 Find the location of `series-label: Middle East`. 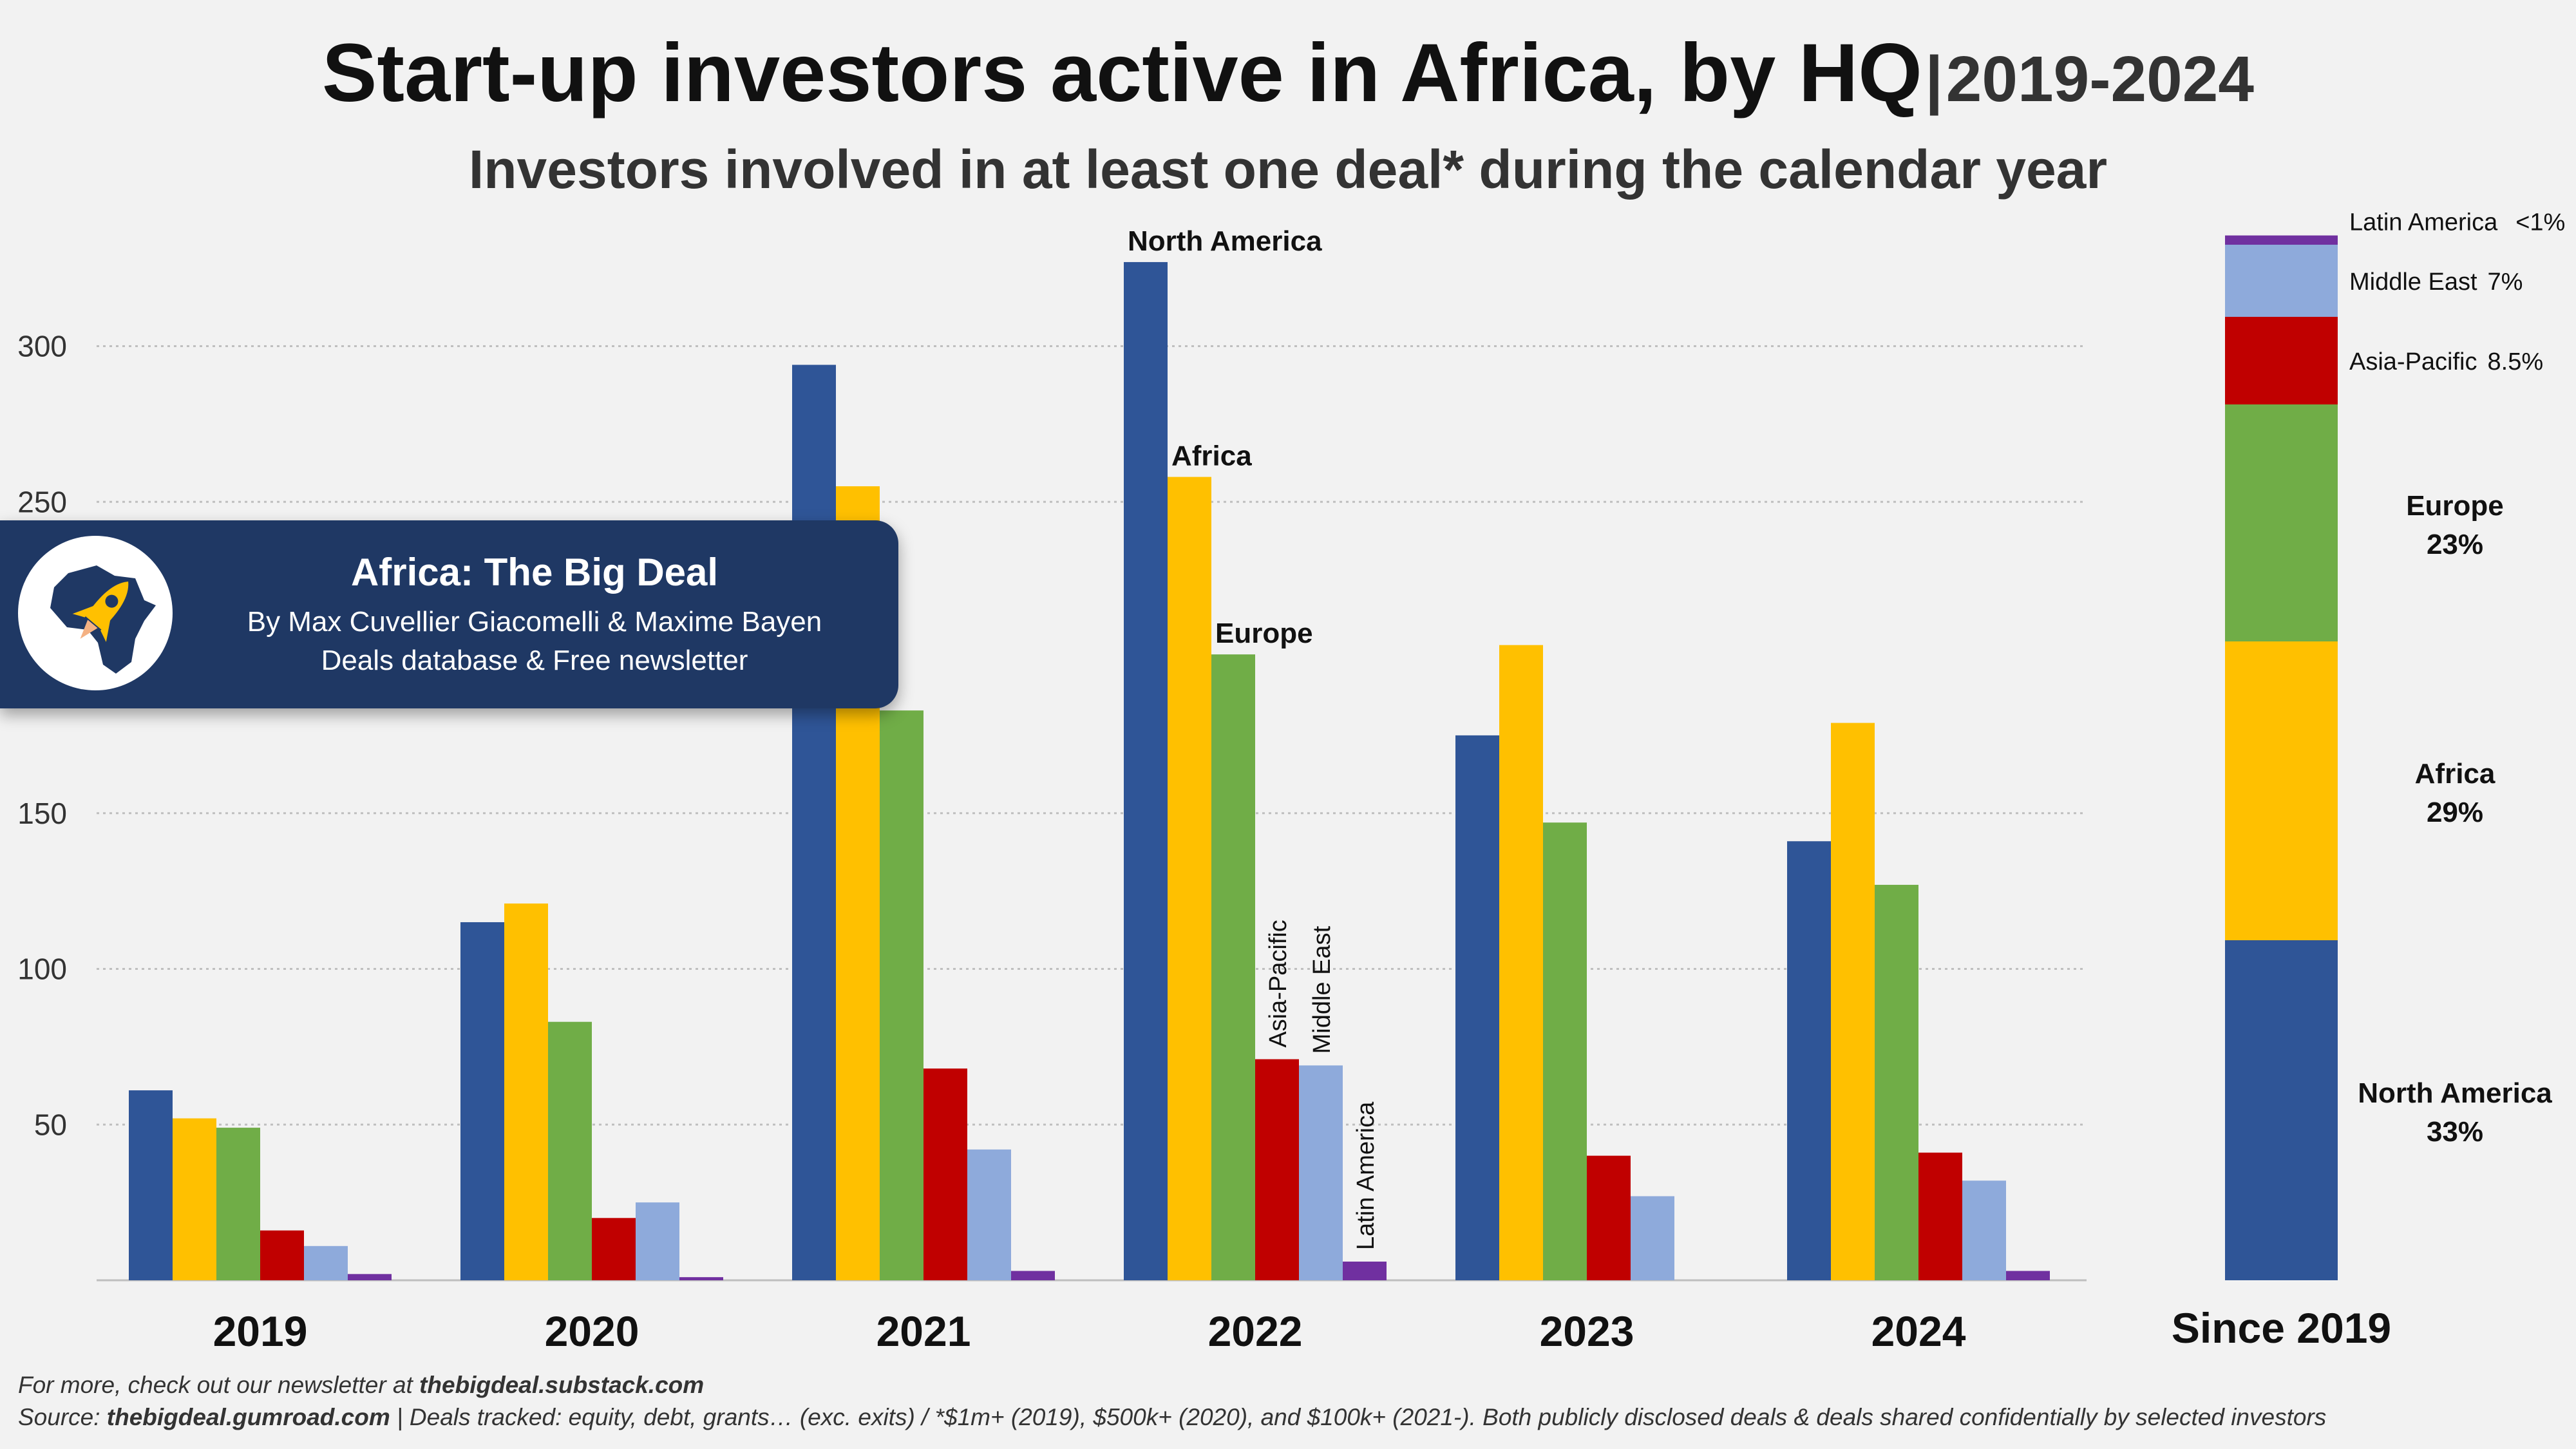

series-label: Middle East is located at coordinates (1322, 989).